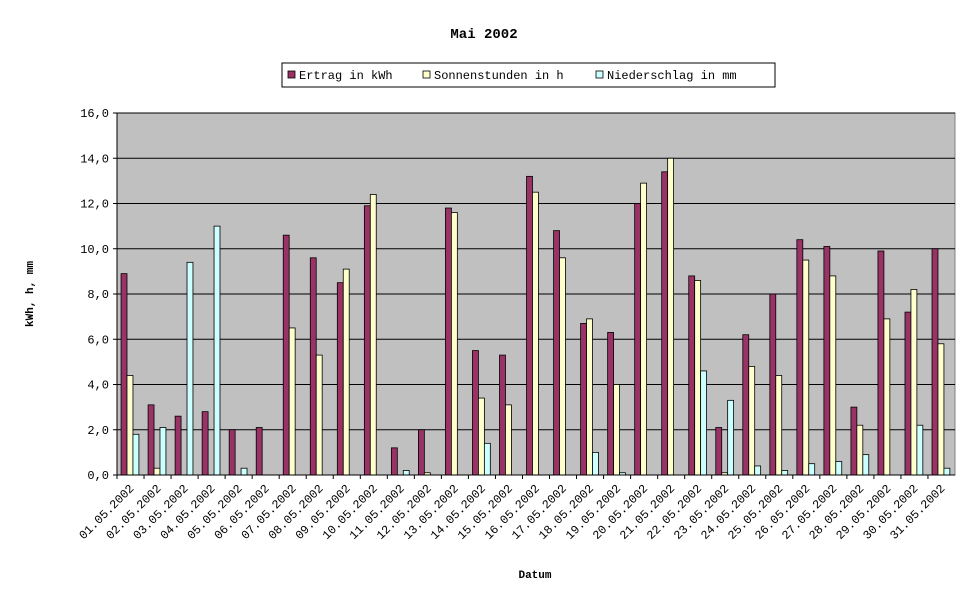 The image size is (970, 604). What do you see at coordinates (98, 386) in the screenshot?
I see `y-tick-label: 4,0` at bounding box center [98, 386].